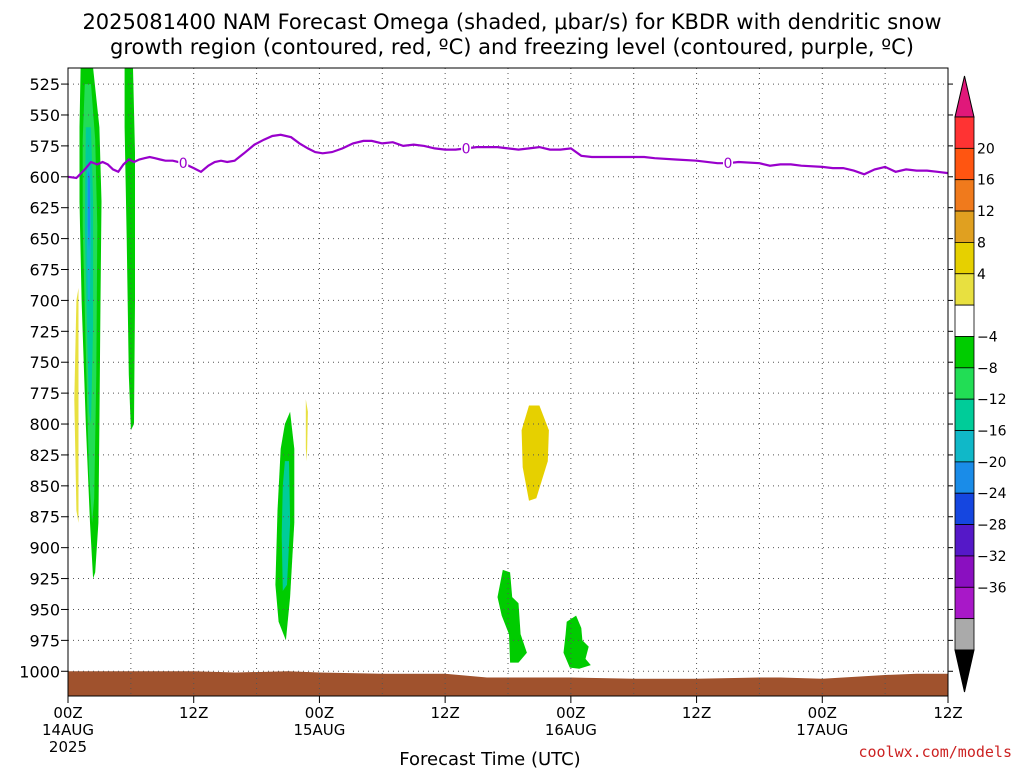 Image resolution: width=1024 pixels, height=768 pixels. Describe the element at coordinates (822, 730) in the screenshot. I see `x-tick-label-72-2: 17AUG` at that location.